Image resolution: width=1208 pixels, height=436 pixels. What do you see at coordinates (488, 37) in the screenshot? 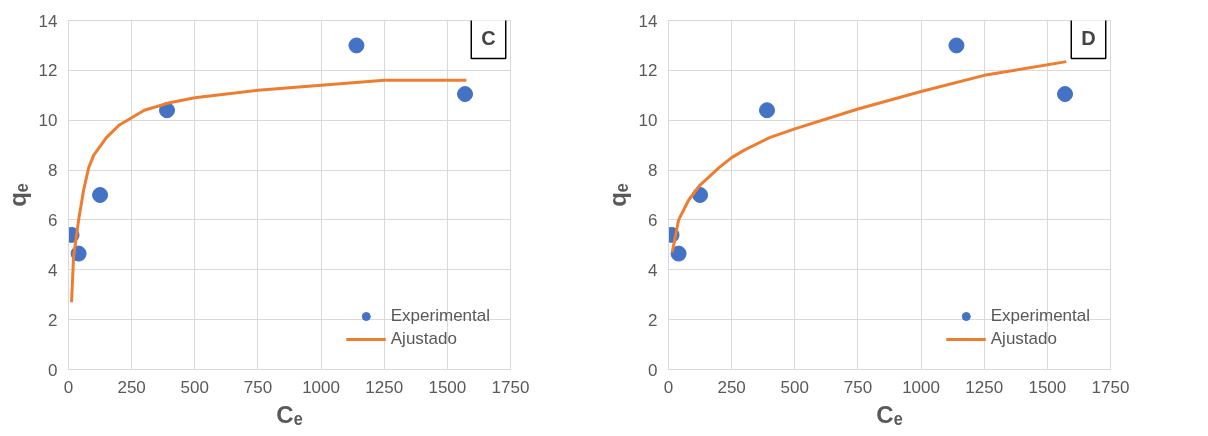
I see `annotation: C` at bounding box center [488, 37].